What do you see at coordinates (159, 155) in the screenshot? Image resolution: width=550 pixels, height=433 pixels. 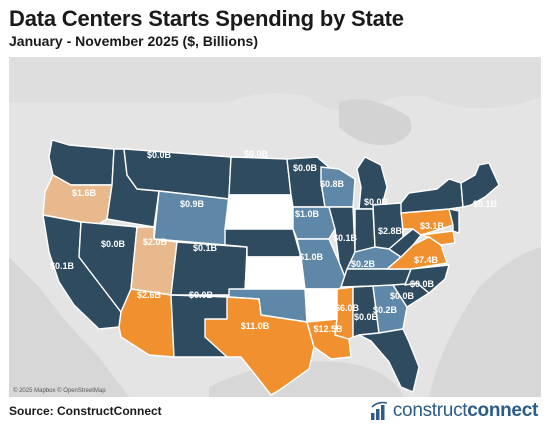 I see `value-label-mt: $0.0B` at bounding box center [159, 155].